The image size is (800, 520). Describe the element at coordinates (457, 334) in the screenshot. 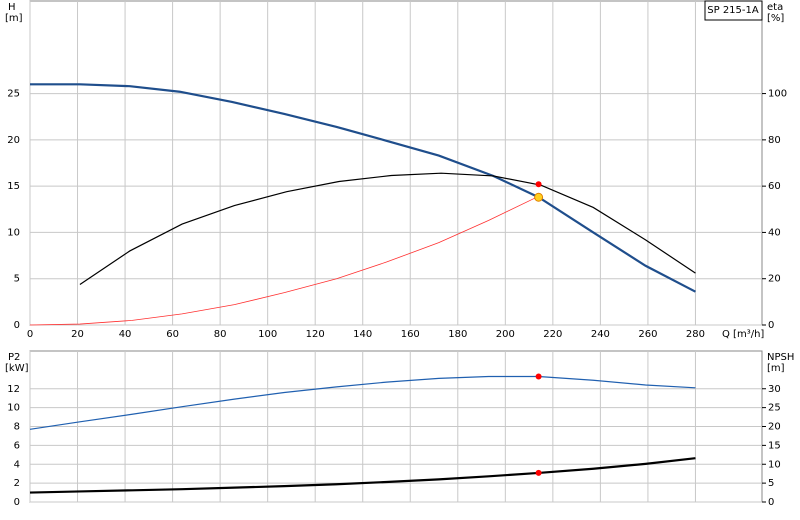

I see `x-tick-label: 180` at that location.